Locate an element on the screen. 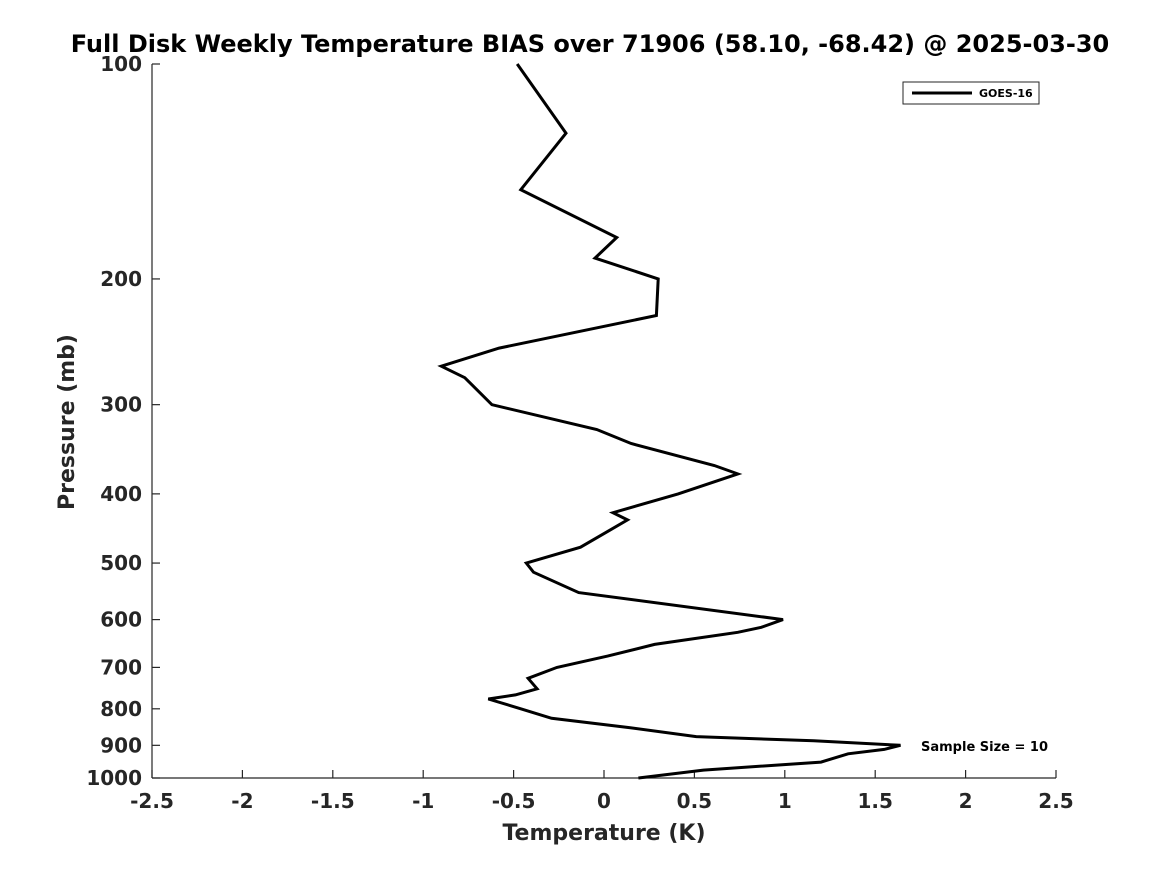  x-tick-label: -1 is located at coordinates (423, 801).